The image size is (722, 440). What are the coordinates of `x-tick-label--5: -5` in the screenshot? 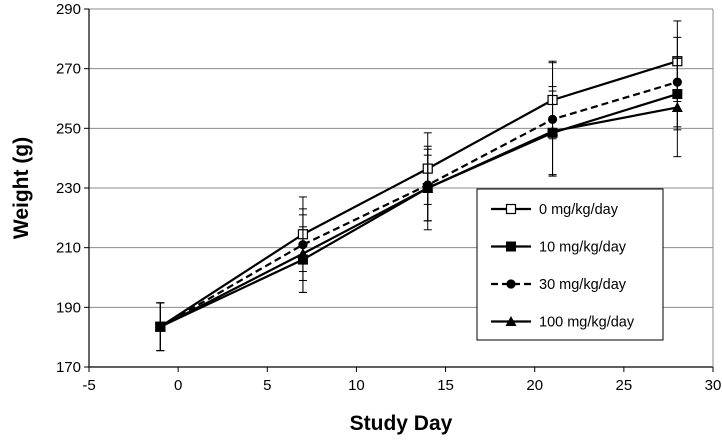 It's located at (88, 385).